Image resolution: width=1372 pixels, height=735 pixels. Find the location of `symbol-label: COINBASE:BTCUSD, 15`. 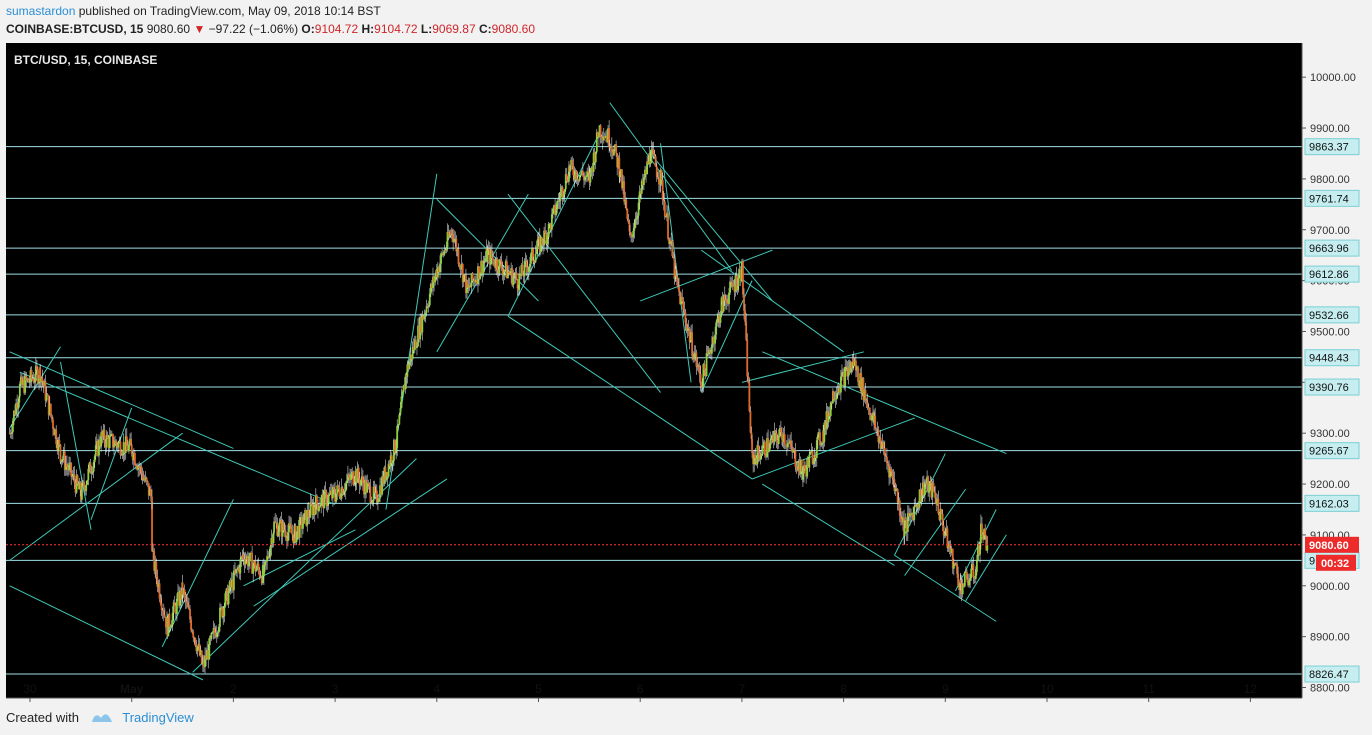

symbol-label: COINBASE:BTCUSD, 15 is located at coordinates (75, 29).